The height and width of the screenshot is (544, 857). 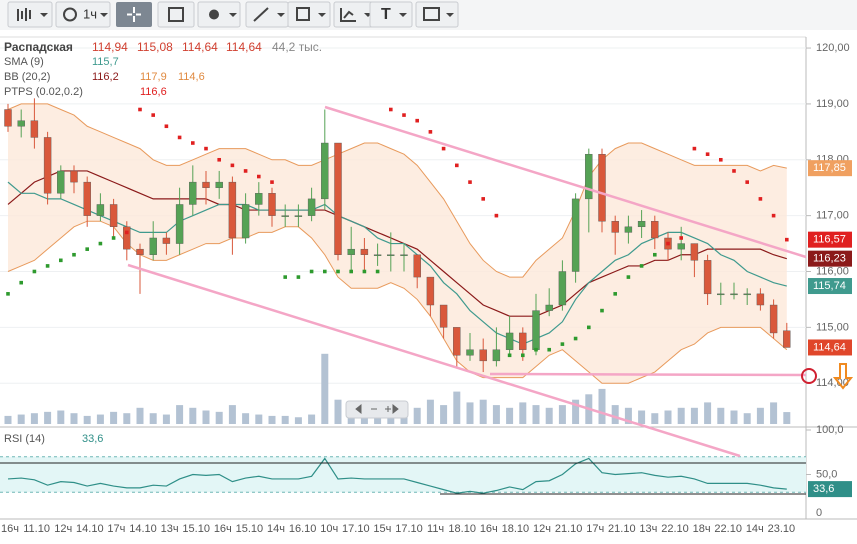 I want to click on x-tick-label: 11ч, so click(x=435, y=529).